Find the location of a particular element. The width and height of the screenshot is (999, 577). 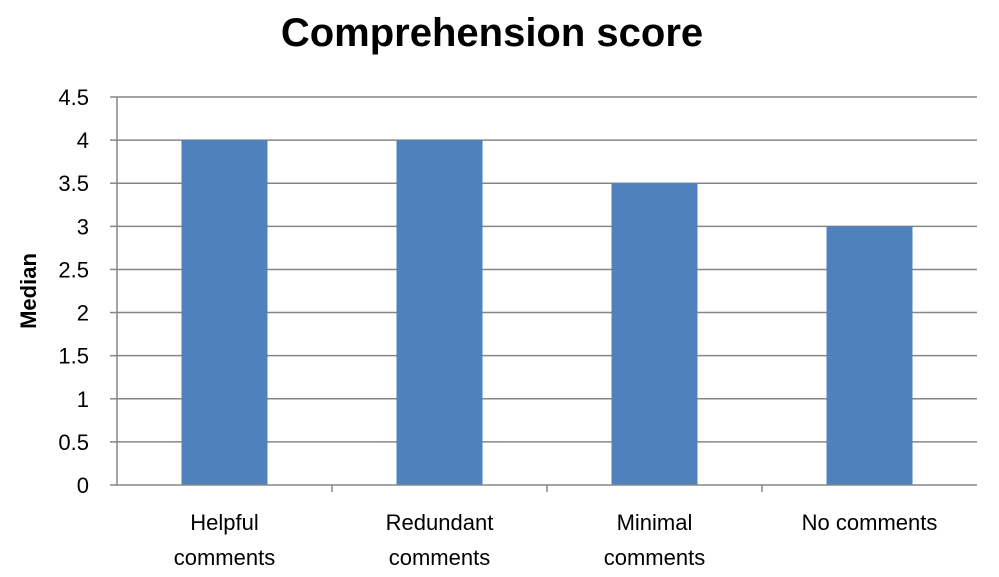

y-tick-label: 0 is located at coordinates (83, 485).